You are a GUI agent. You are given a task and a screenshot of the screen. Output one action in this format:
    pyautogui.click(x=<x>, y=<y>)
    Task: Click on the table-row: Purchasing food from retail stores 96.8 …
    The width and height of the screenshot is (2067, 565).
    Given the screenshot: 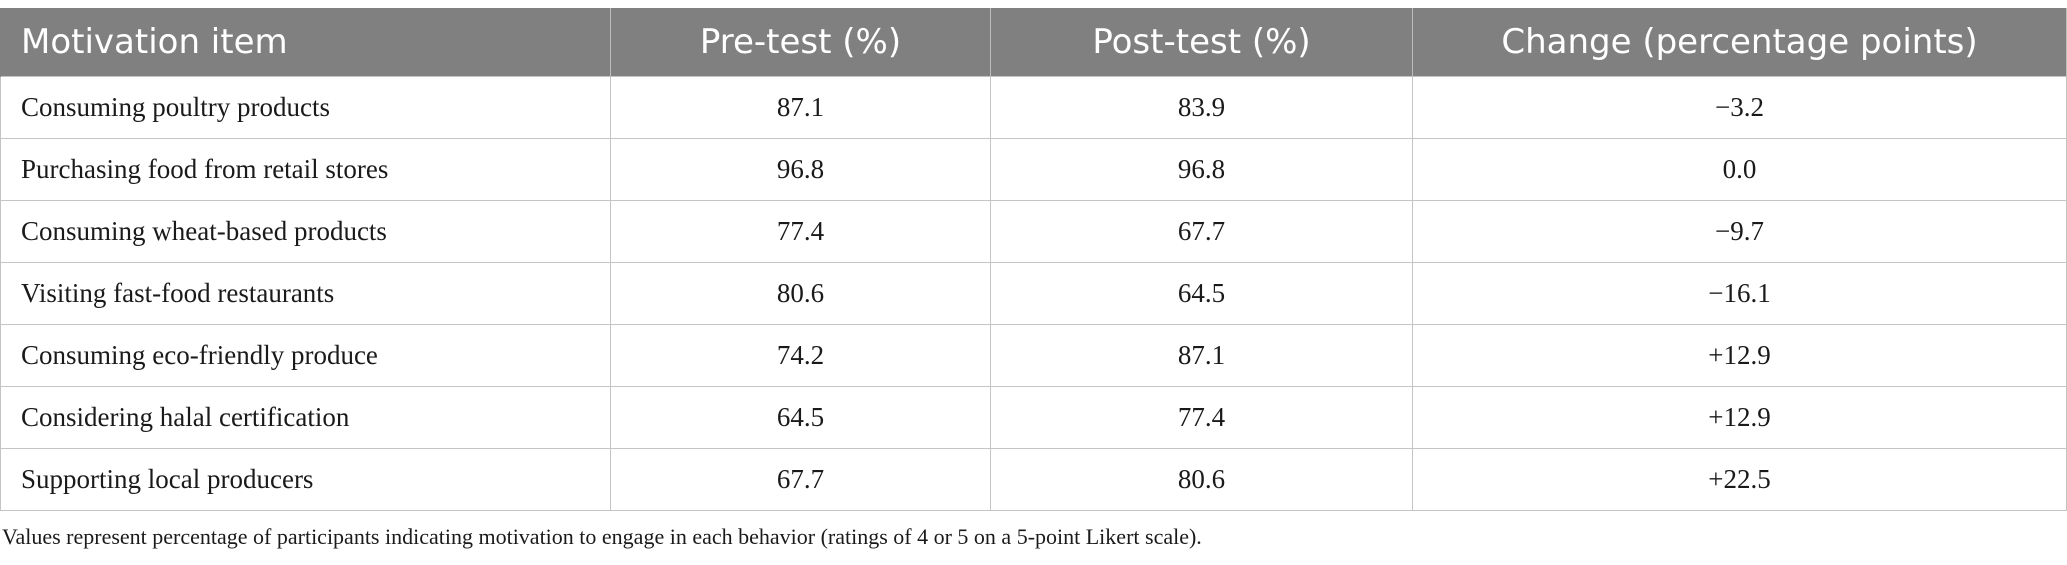 What is the action you would take?
    pyautogui.click(x=1033, y=169)
    